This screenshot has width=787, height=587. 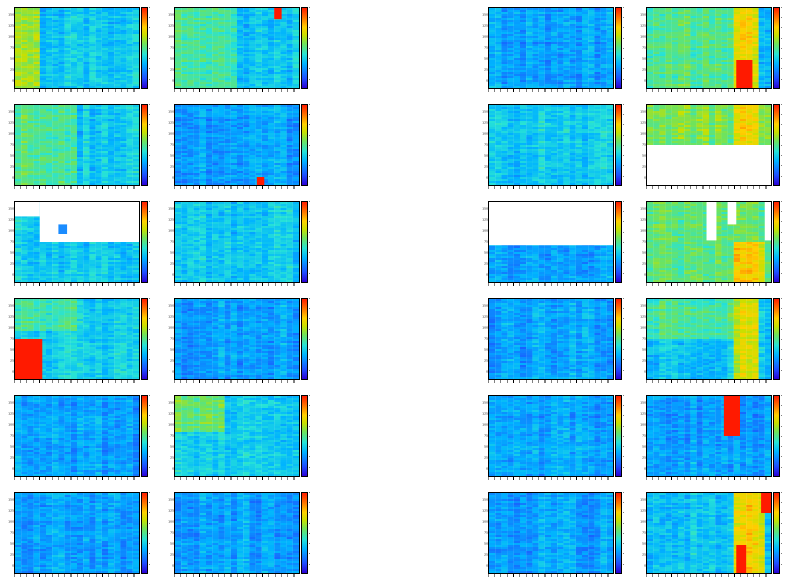 I want to click on x-axis-ticks, so click(x=77, y=90).